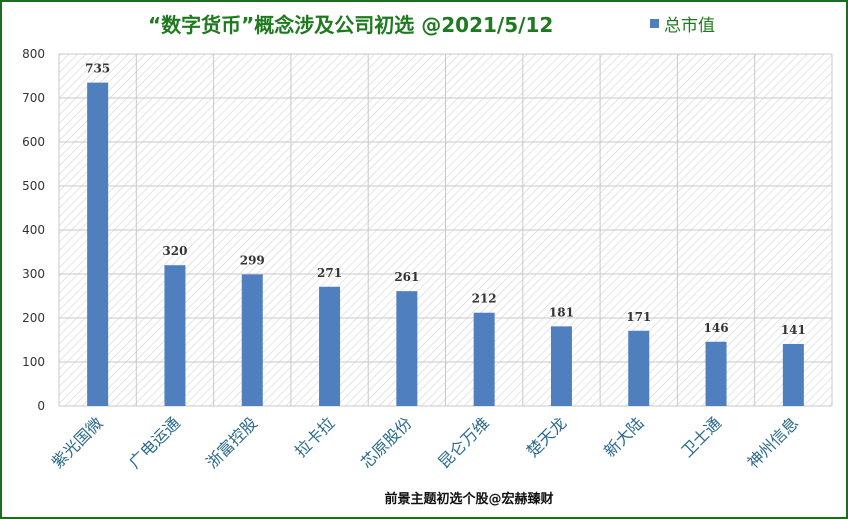 The image size is (848, 519). Describe the element at coordinates (33, 186) in the screenshot. I see `y-tick-label: 500` at that location.